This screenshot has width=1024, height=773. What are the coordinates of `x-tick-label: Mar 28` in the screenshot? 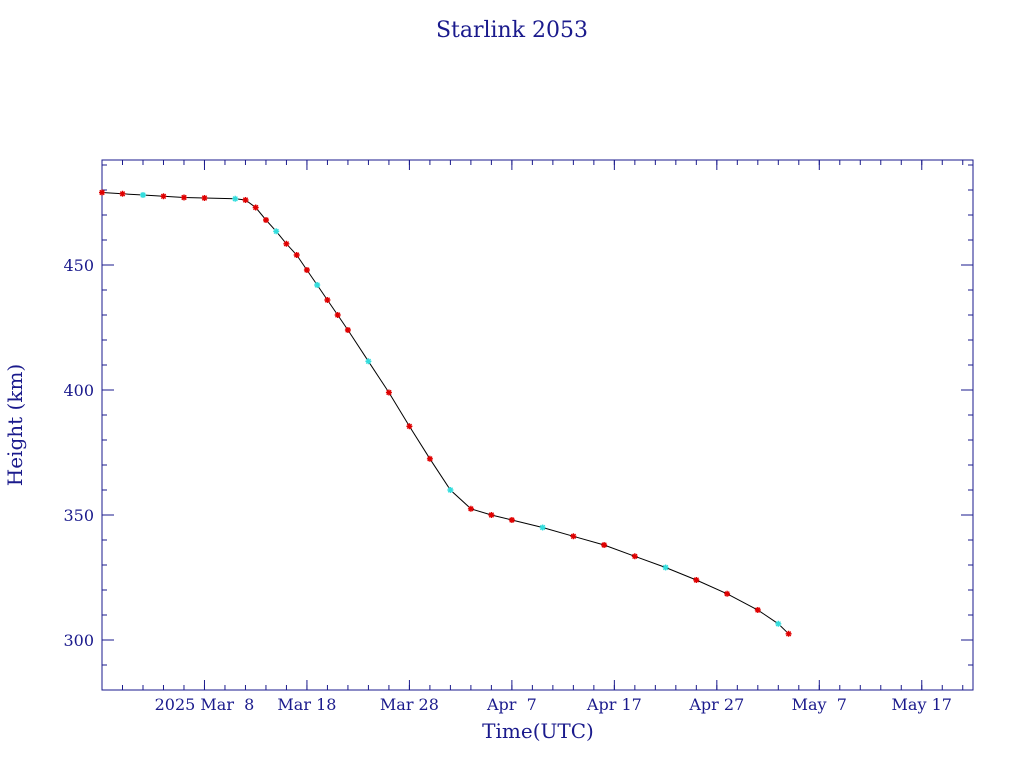 It's located at (409, 704).